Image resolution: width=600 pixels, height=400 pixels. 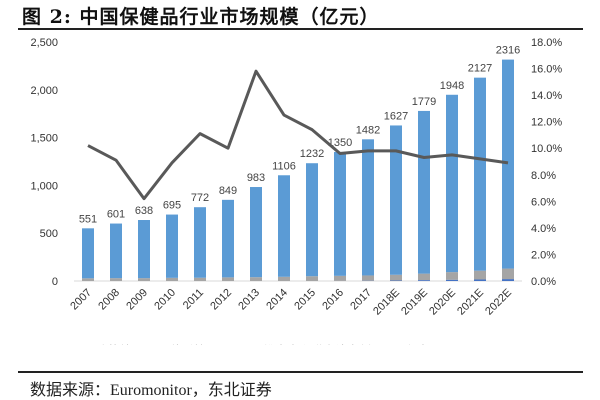 What do you see at coordinates (300, 29) in the screenshot?
I see `title-rule` at bounding box center [300, 29].